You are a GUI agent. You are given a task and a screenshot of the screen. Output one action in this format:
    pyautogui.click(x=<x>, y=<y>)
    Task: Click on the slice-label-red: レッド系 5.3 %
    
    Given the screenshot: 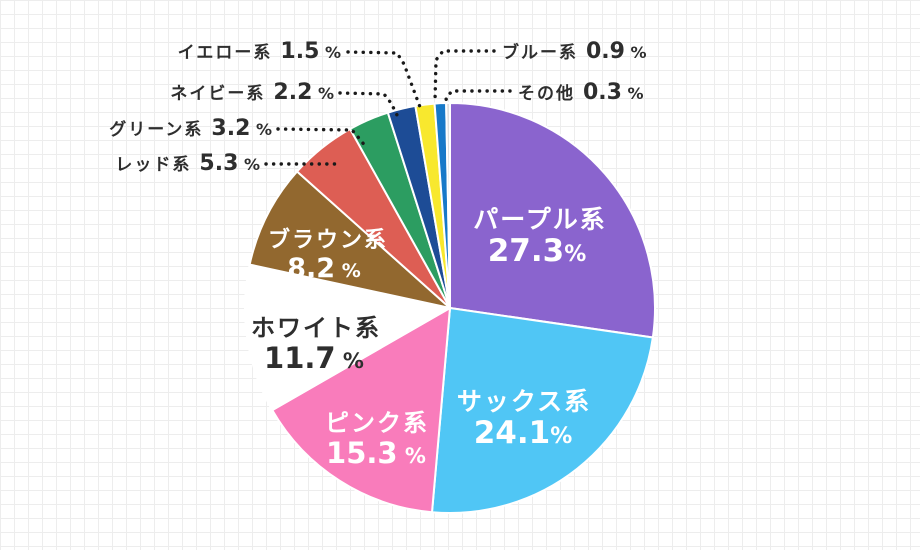 What is the action you would take?
    pyautogui.click(x=187, y=163)
    